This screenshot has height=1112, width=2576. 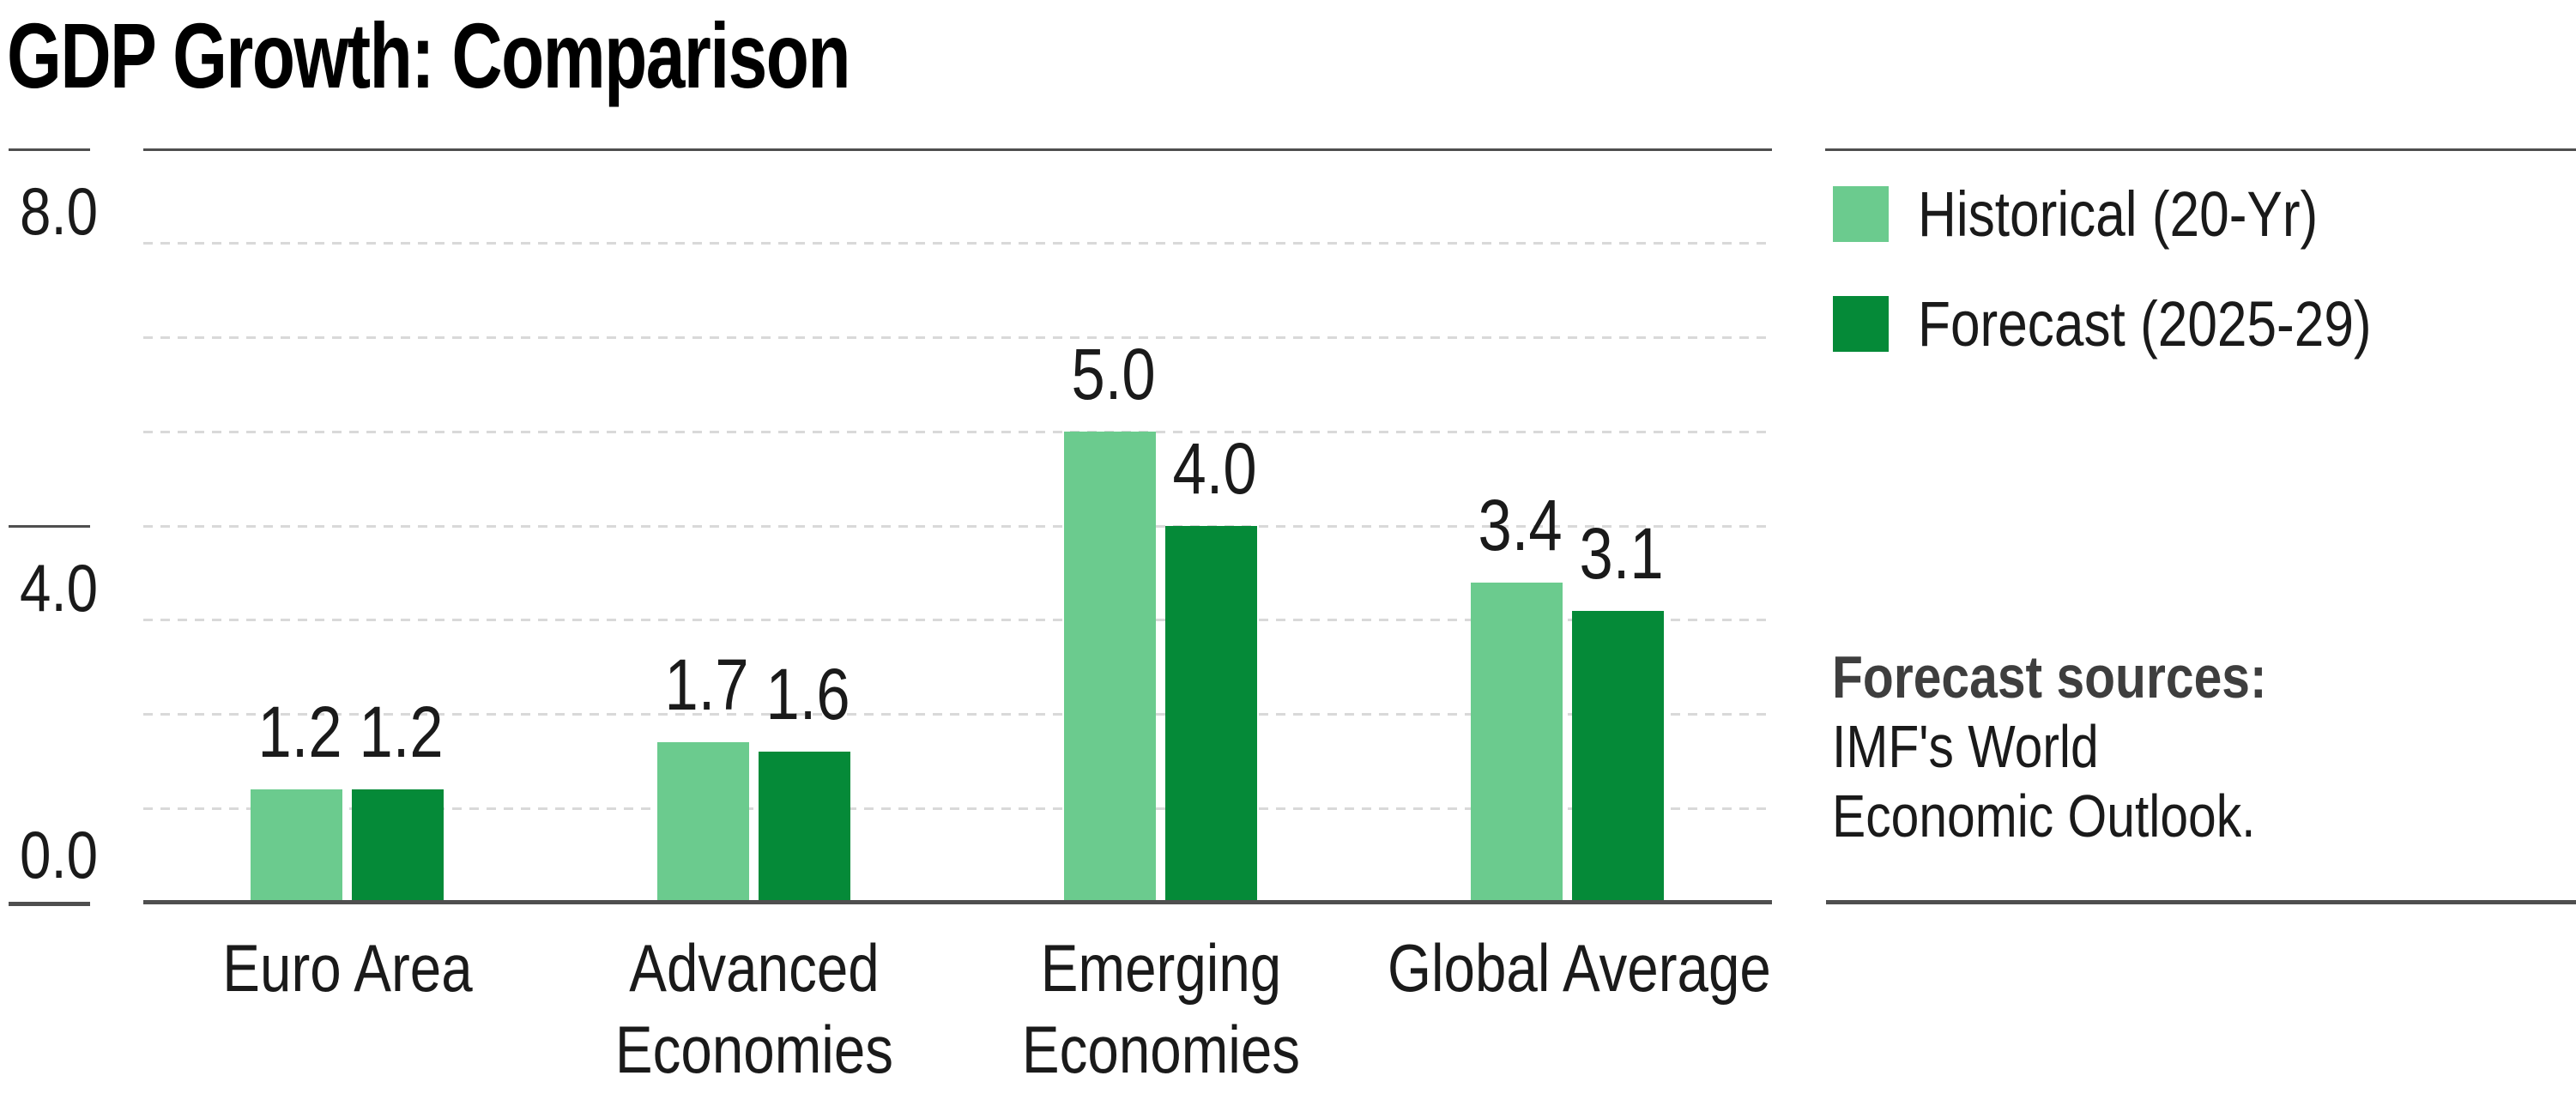 What do you see at coordinates (1113, 375) in the screenshot?
I see `value-label-historical-20-yr-emerging-economies: 5.0` at bounding box center [1113, 375].